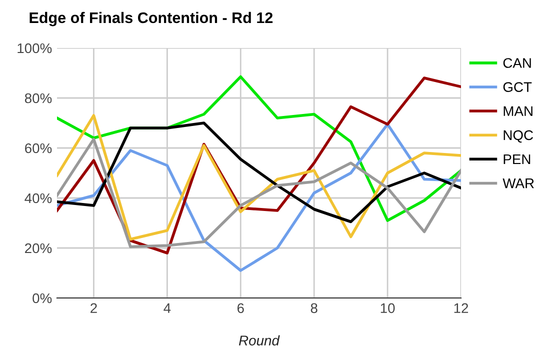 The width and height of the screenshot is (548, 364). Describe the element at coordinates (35, 48) in the screenshot. I see `y-tick-label: 100%` at that location.